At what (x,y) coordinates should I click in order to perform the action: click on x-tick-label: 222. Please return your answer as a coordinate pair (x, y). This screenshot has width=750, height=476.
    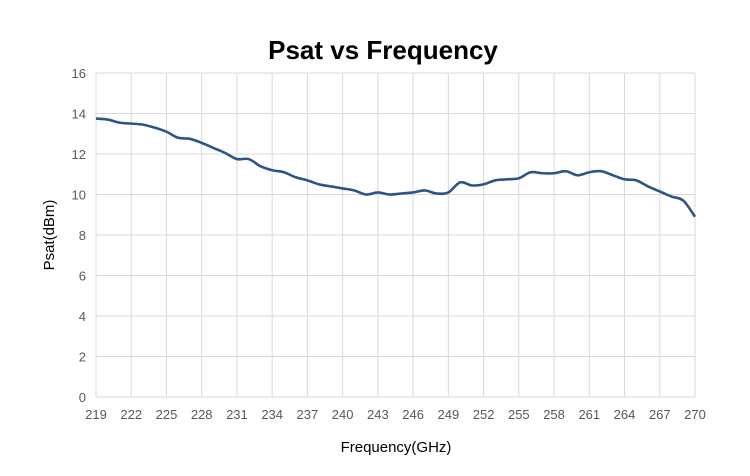
    Looking at the image, I should click on (131, 414).